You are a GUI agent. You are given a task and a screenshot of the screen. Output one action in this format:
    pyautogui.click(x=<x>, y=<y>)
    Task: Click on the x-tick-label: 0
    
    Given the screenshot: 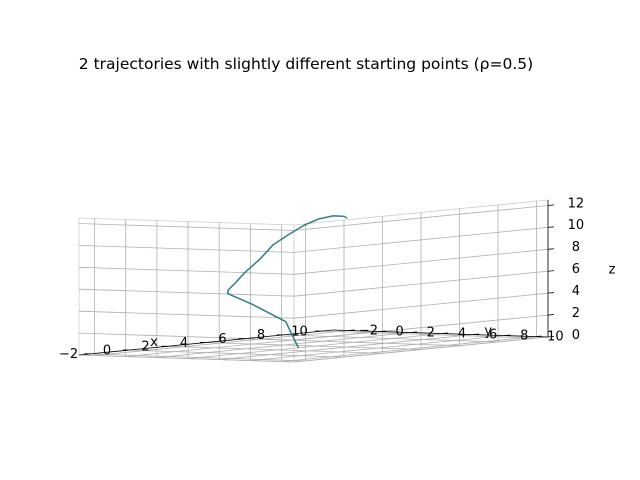 What is the action you would take?
    pyautogui.click(x=107, y=350)
    